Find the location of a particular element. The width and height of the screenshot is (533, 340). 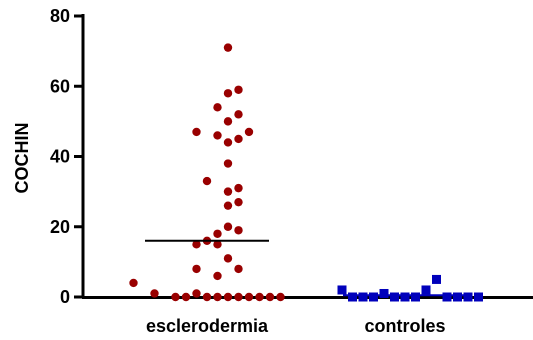

y-tick-label: 60 is located at coordinates (60, 86).